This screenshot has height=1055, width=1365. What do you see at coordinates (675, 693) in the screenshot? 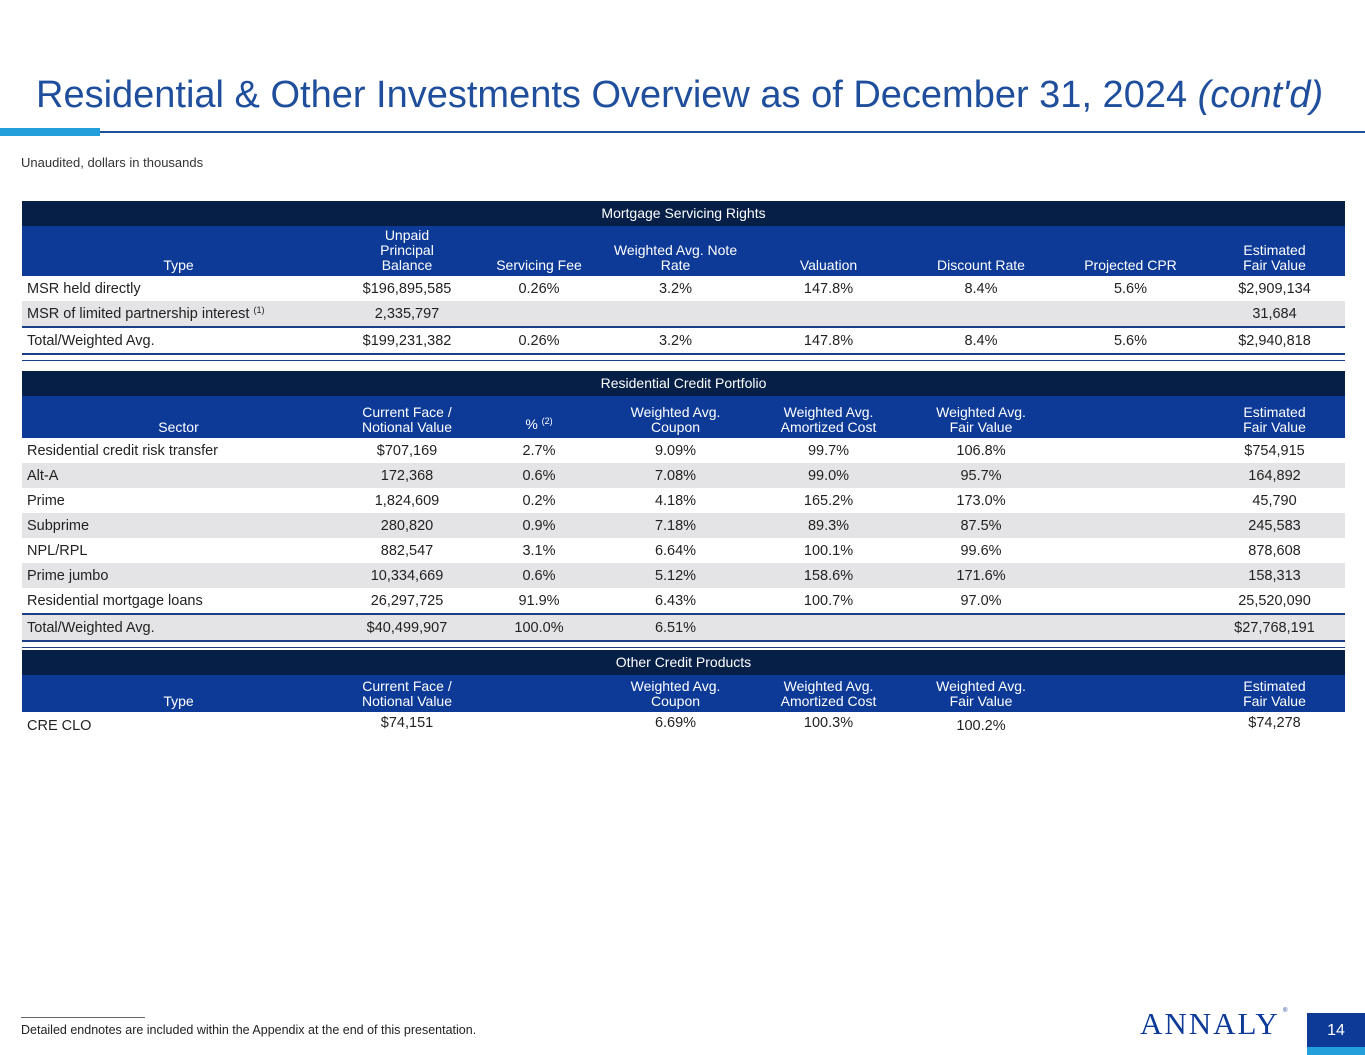
I see `ocp-col-header: Weighted Avg. Coupon` at bounding box center [675, 693].